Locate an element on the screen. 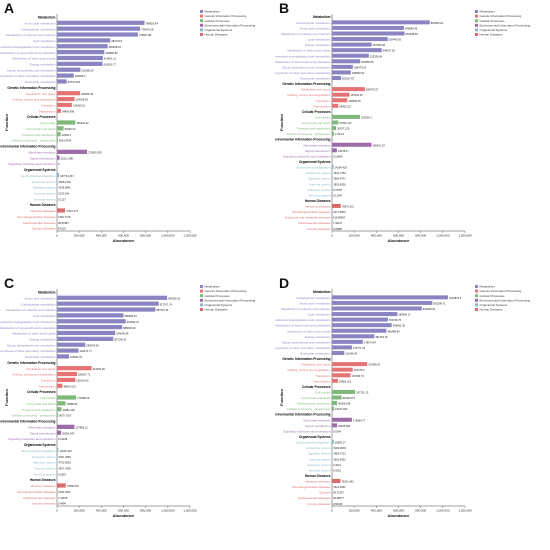  value-label: 507245.51 is located at coordinates (120, 339).